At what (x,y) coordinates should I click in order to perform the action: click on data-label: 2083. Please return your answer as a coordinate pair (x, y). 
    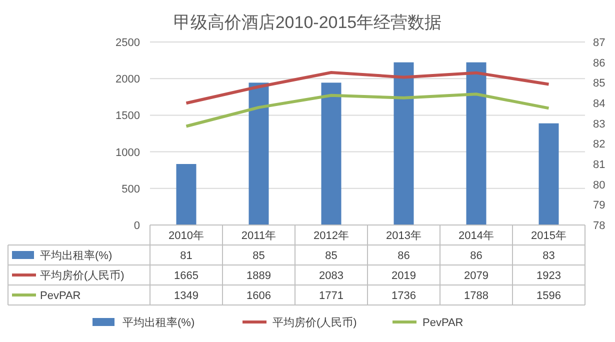
    Looking at the image, I should click on (331, 276).